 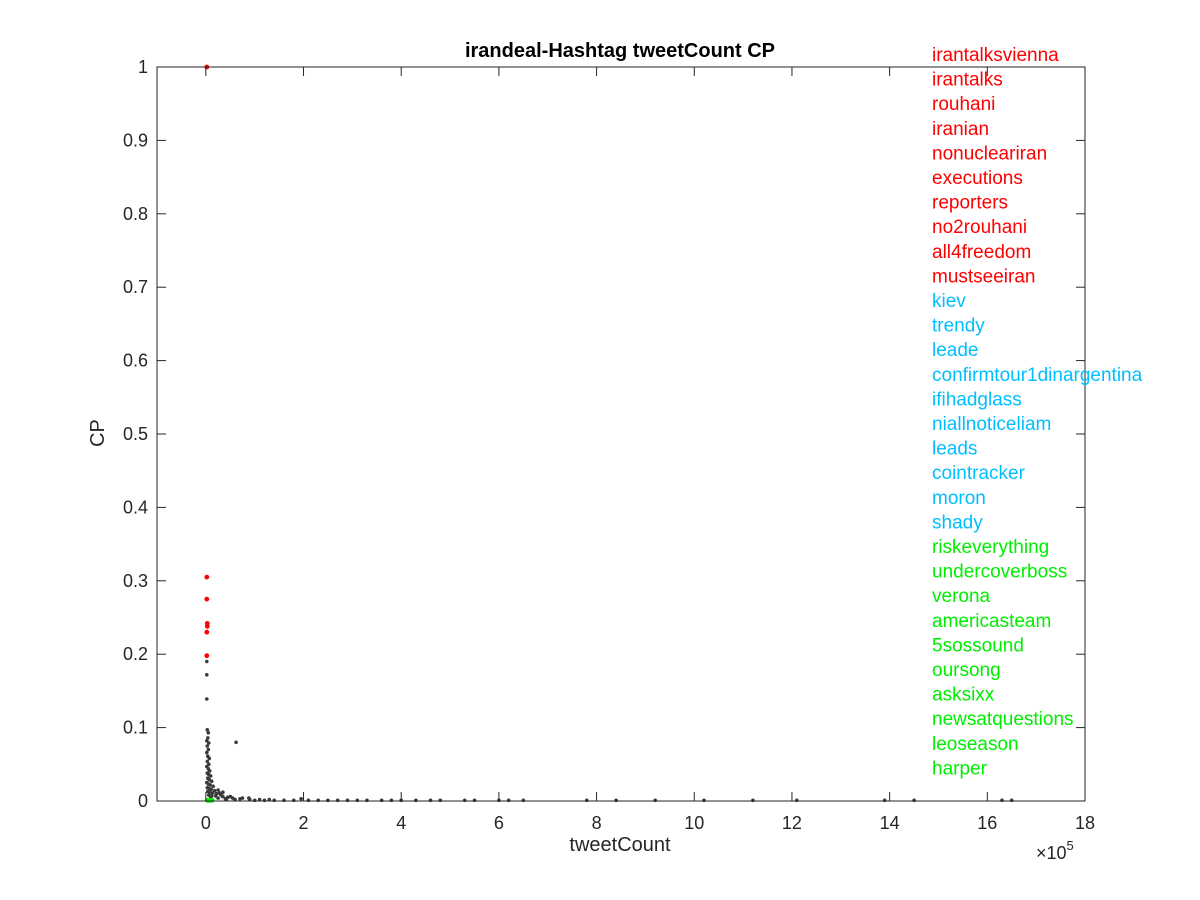 I want to click on y-tick-label: 0.6, so click(x=135, y=361).